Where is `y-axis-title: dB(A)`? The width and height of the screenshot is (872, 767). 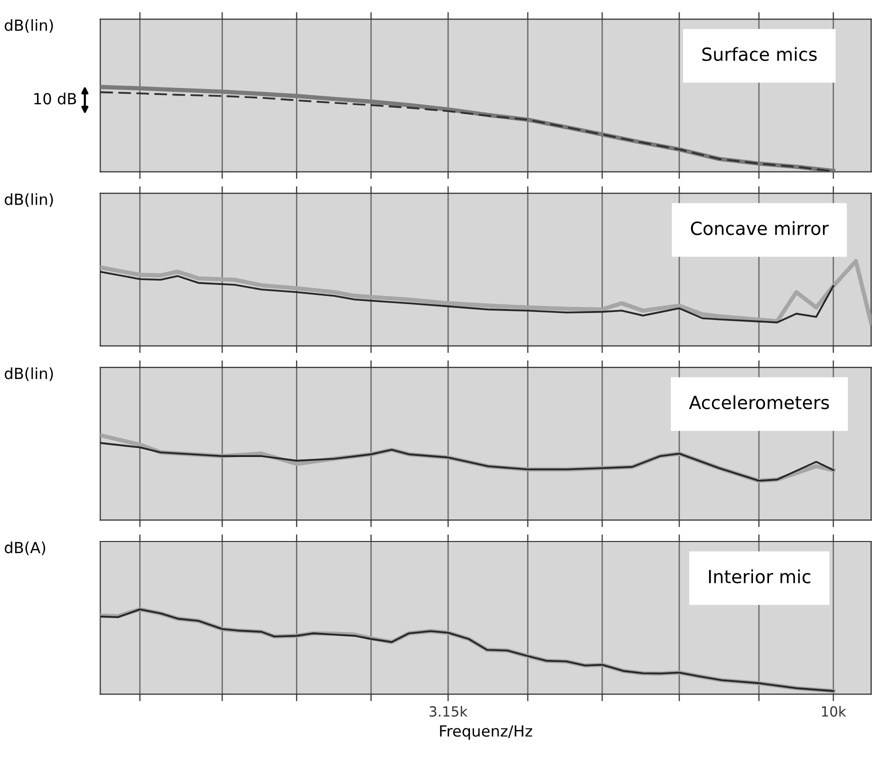
y-axis-title: dB(A) is located at coordinates (25, 549).